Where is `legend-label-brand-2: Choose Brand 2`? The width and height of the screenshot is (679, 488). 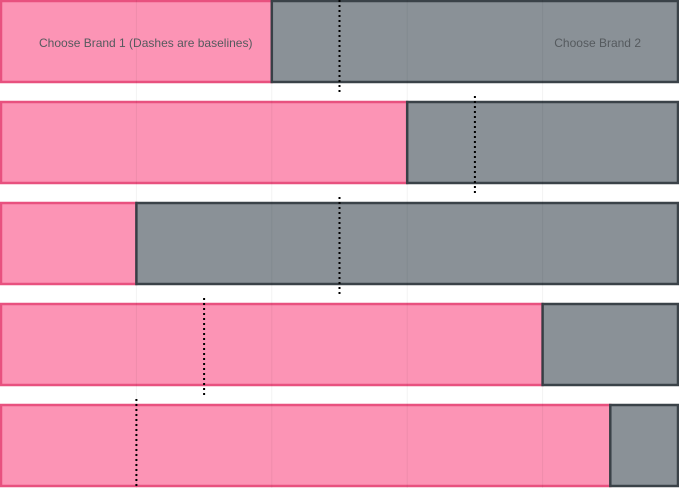
legend-label-brand-2: Choose Brand 2 is located at coordinates (597, 43).